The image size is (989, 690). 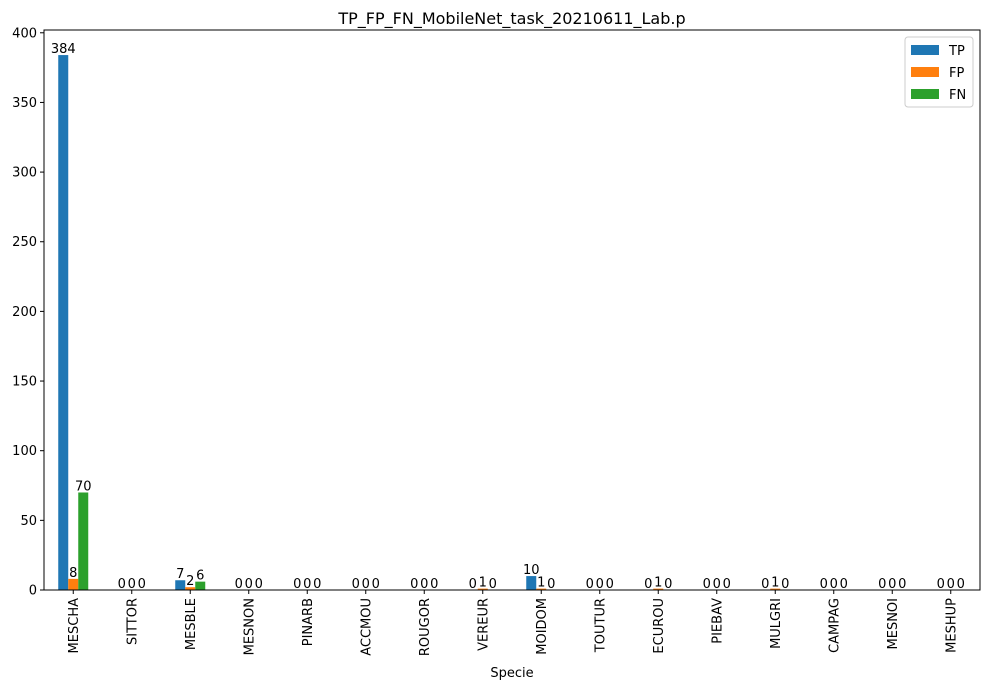 What do you see at coordinates (425, 627) in the screenshot?
I see `x-tick-label: ROUGOR` at bounding box center [425, 627].